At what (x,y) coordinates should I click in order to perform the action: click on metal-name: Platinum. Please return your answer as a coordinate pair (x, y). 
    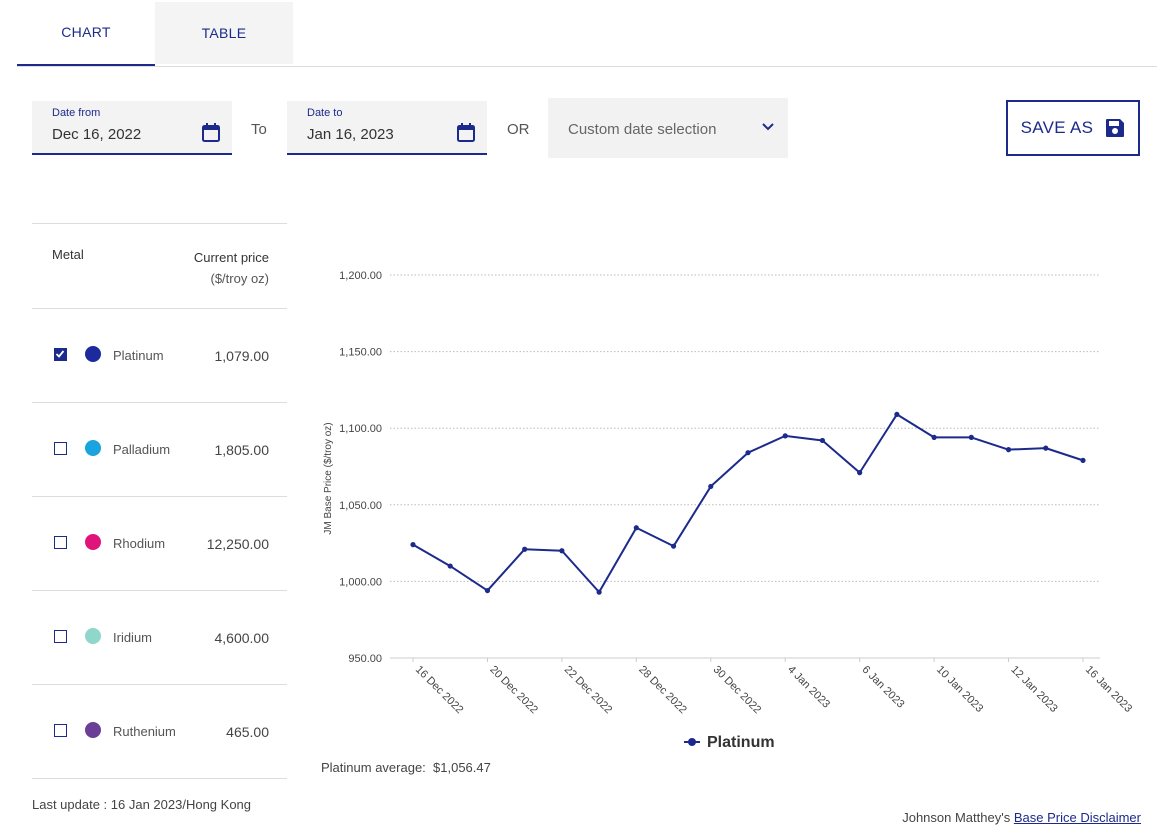
    Looking at the image, I should click on (138, 355).